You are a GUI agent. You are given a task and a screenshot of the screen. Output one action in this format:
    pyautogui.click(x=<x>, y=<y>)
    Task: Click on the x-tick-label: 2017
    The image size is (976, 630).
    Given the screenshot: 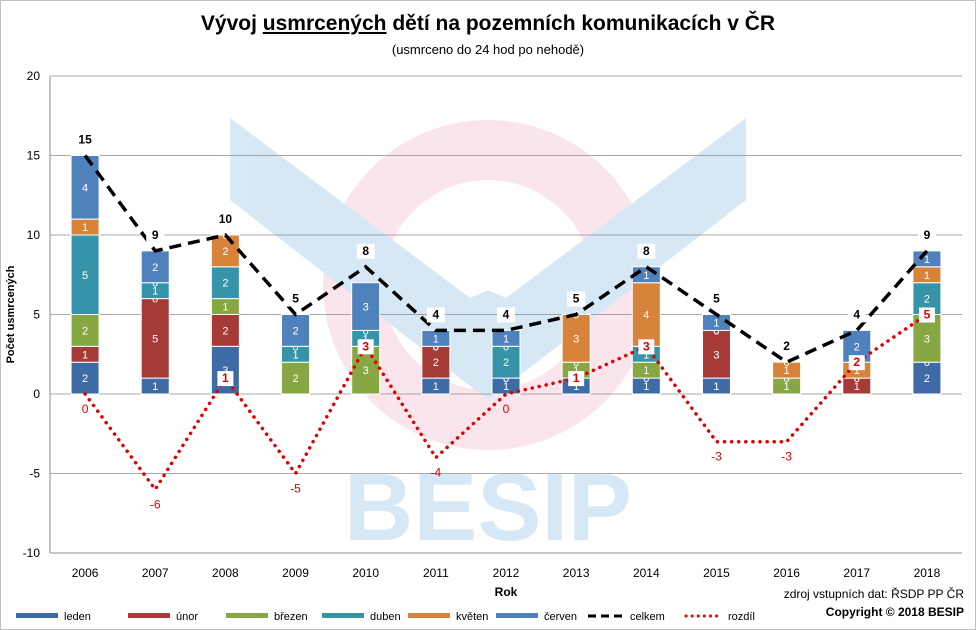 What is the action you would take?
    pyautogui.click(x=856, y=573)
    